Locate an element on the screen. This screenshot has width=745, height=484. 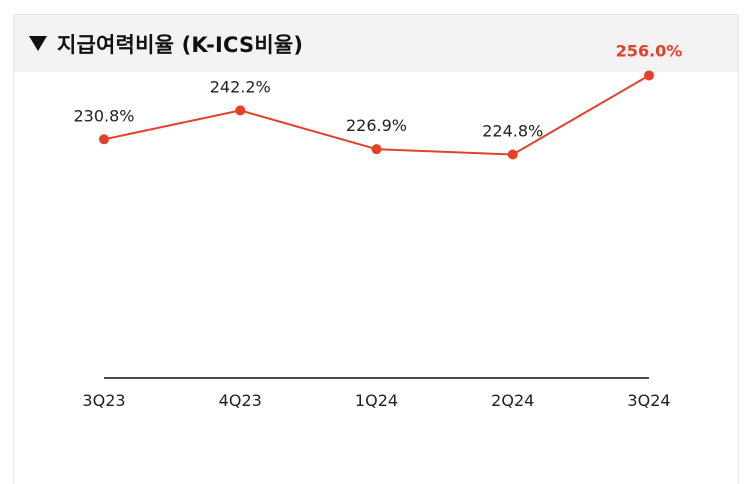
x-tick-label-2Q24: 2Q24 is located at coordinates (512, 400).